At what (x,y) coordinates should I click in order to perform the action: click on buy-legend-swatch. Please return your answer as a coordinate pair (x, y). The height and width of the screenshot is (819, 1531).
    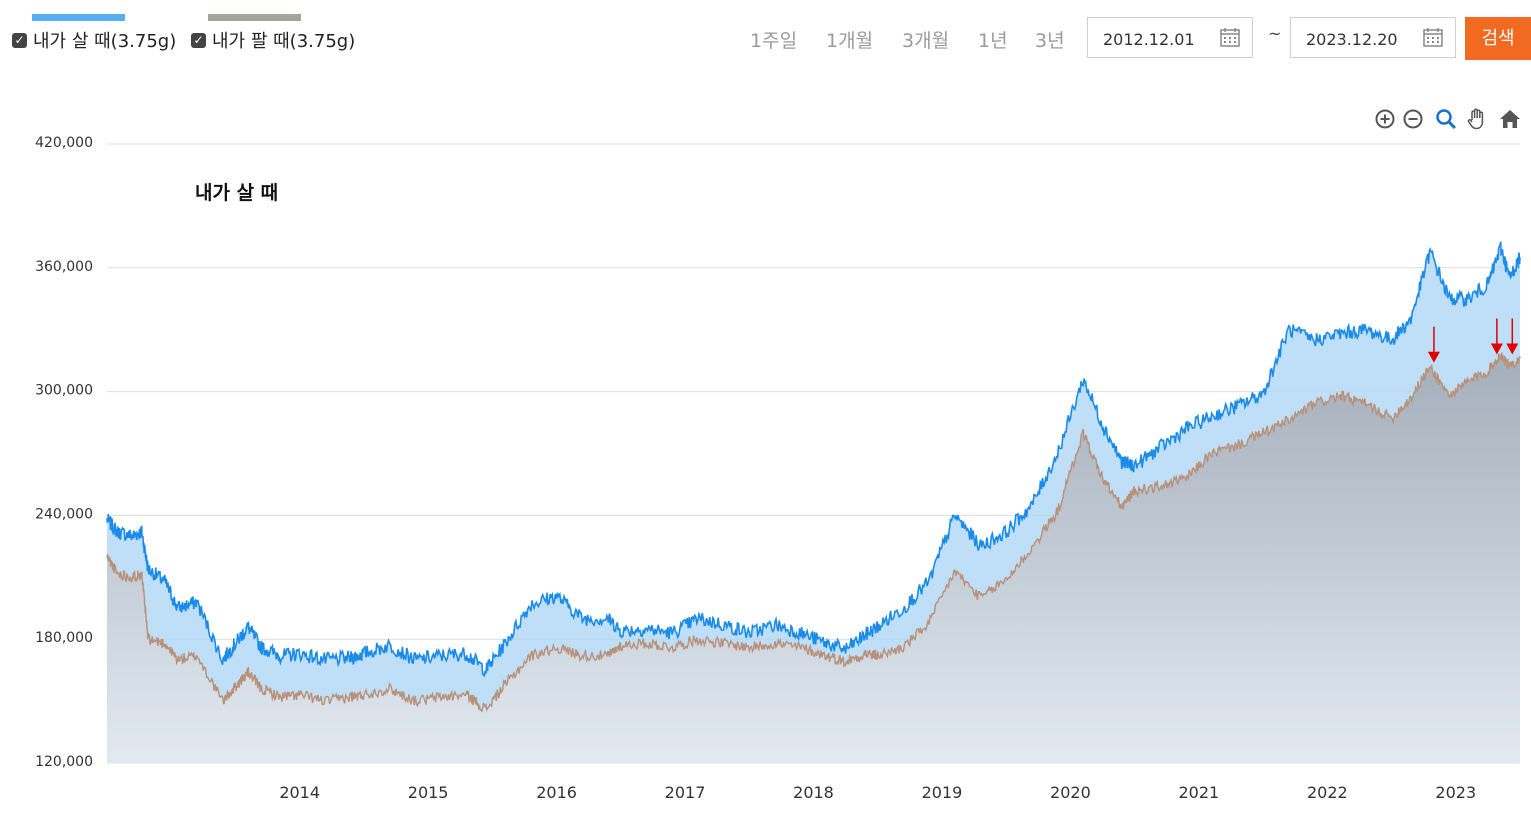
    Looking at the image, I should click on (78, 17).